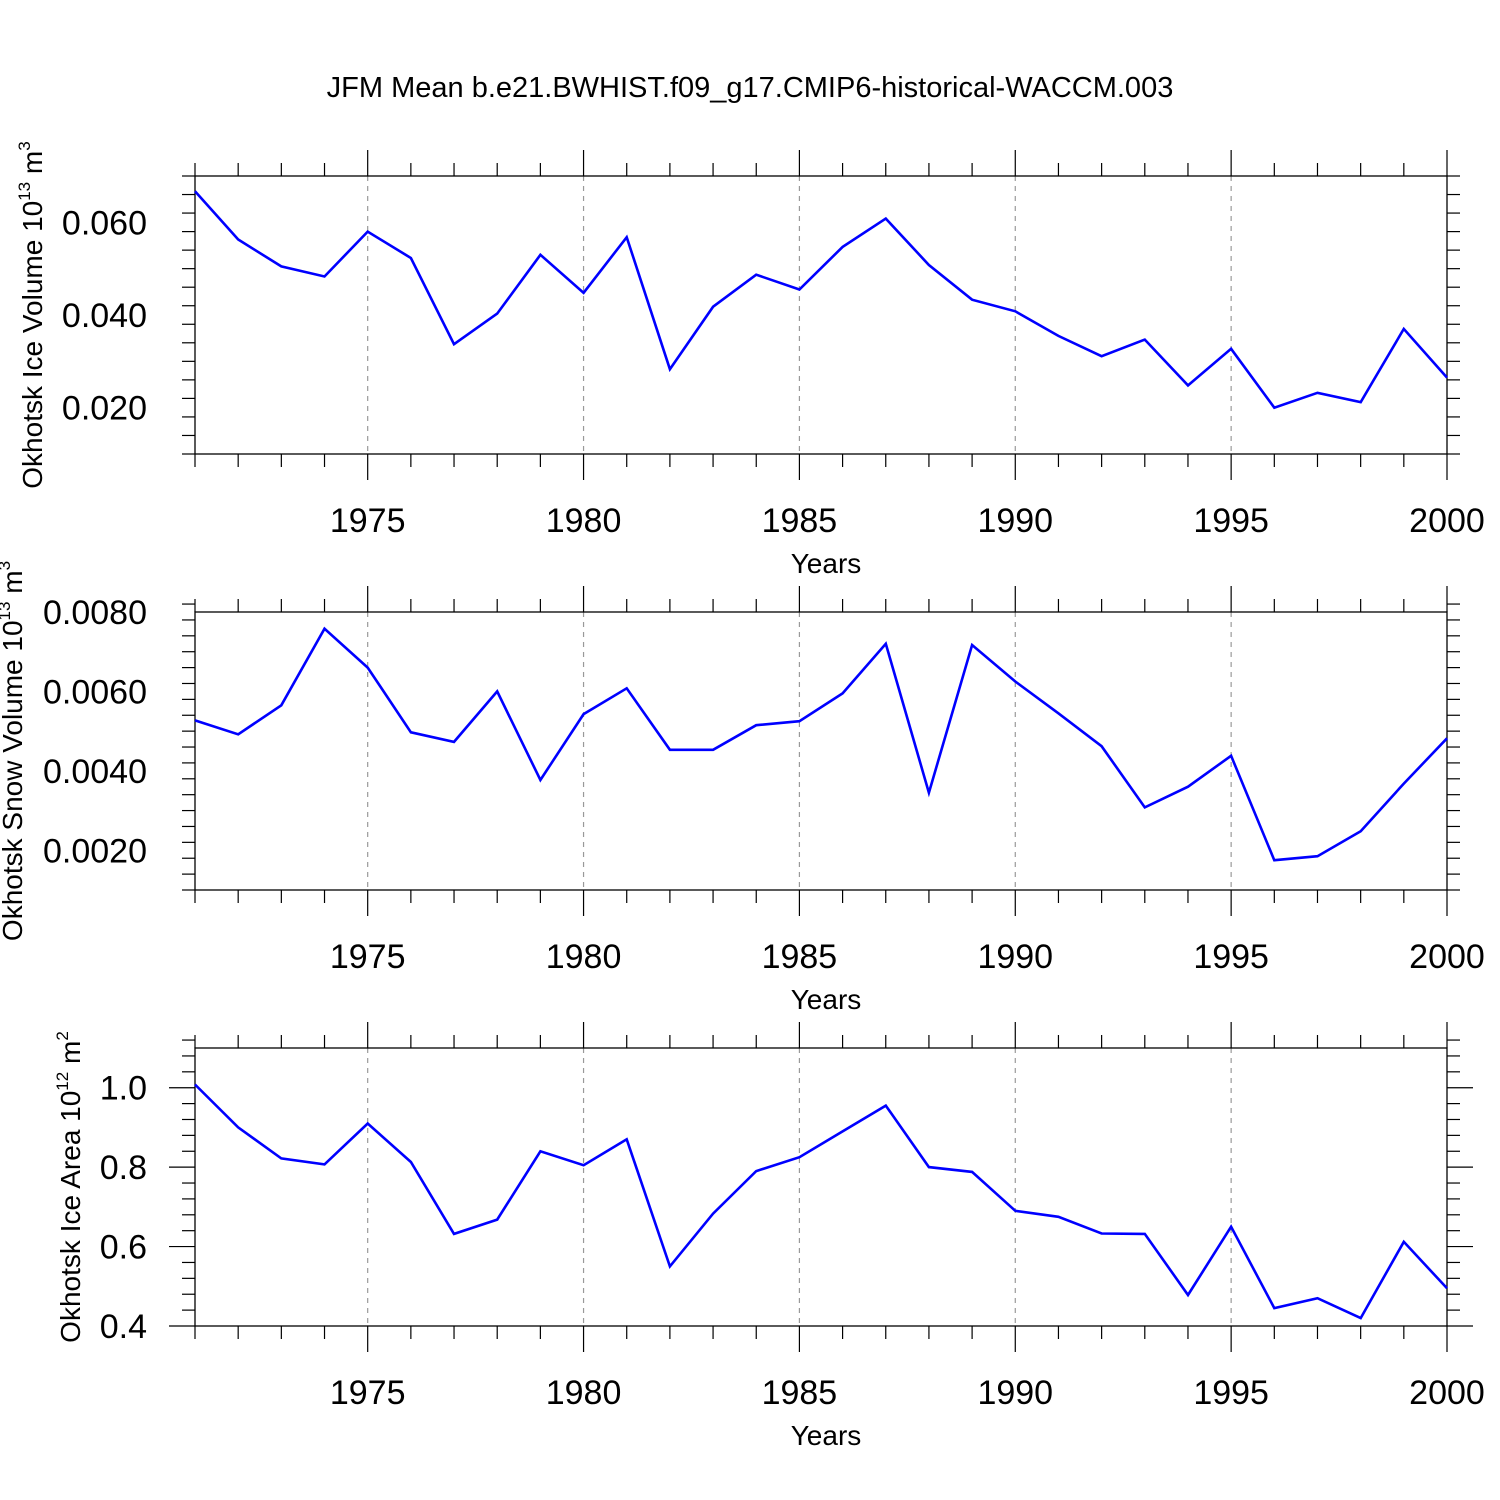 The image size is (1500, 1500). Describe the element at coordinates (123, 1327) in the screenshot. I see `y-tick-label: 0.4` at that location.